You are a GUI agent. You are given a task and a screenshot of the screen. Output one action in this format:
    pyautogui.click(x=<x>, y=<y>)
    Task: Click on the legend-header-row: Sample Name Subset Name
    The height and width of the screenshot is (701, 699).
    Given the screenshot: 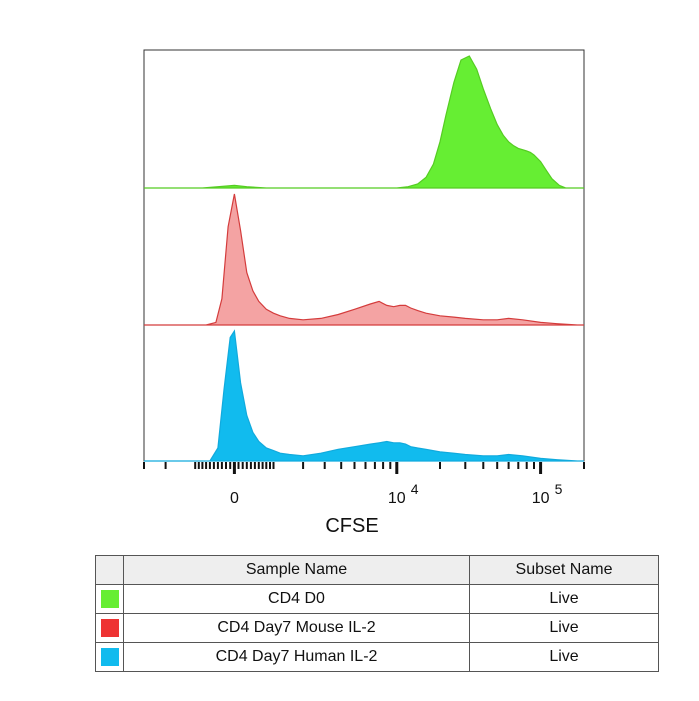 What is the action you would take?
    pyautogui.click(x=377, y=570)
    